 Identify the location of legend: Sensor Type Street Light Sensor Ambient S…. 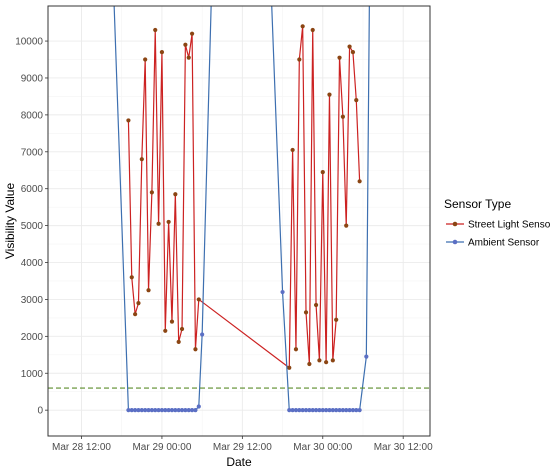
(497, 223).